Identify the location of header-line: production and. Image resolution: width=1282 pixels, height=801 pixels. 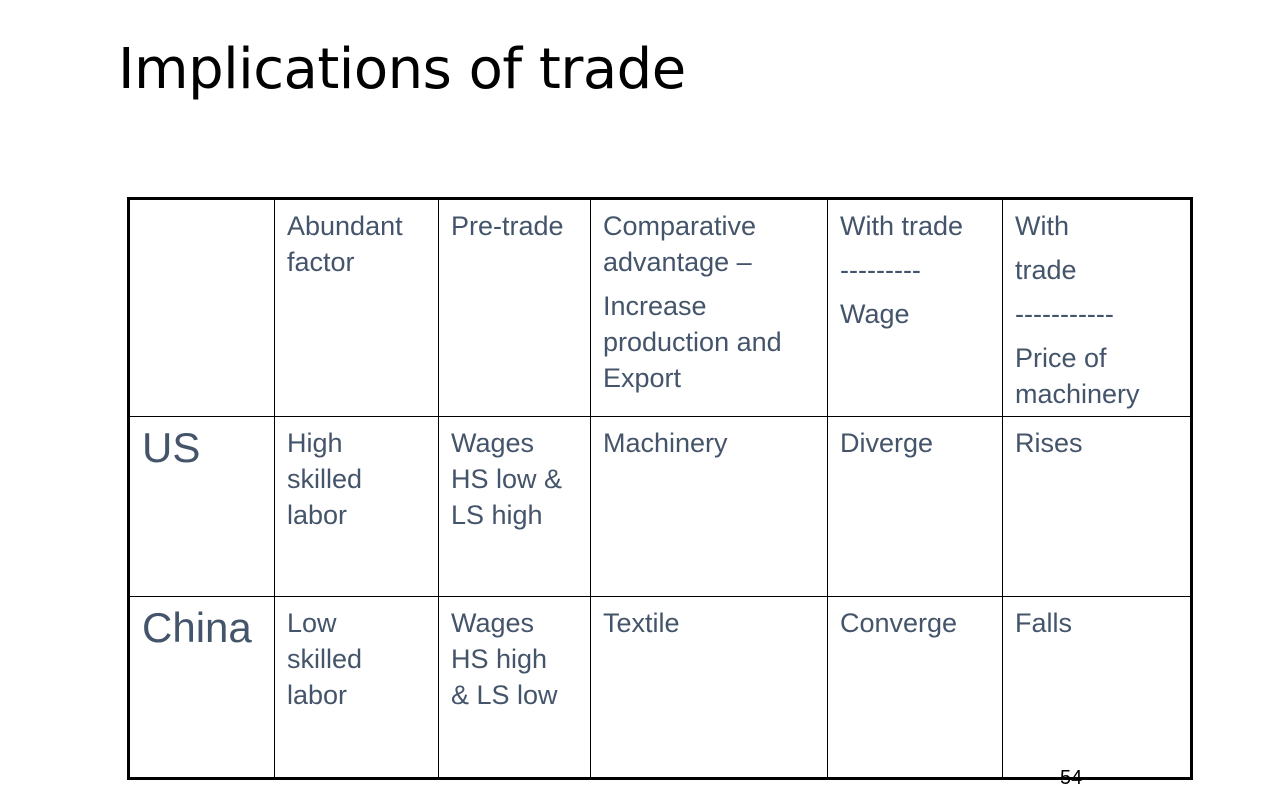
(692, 342).